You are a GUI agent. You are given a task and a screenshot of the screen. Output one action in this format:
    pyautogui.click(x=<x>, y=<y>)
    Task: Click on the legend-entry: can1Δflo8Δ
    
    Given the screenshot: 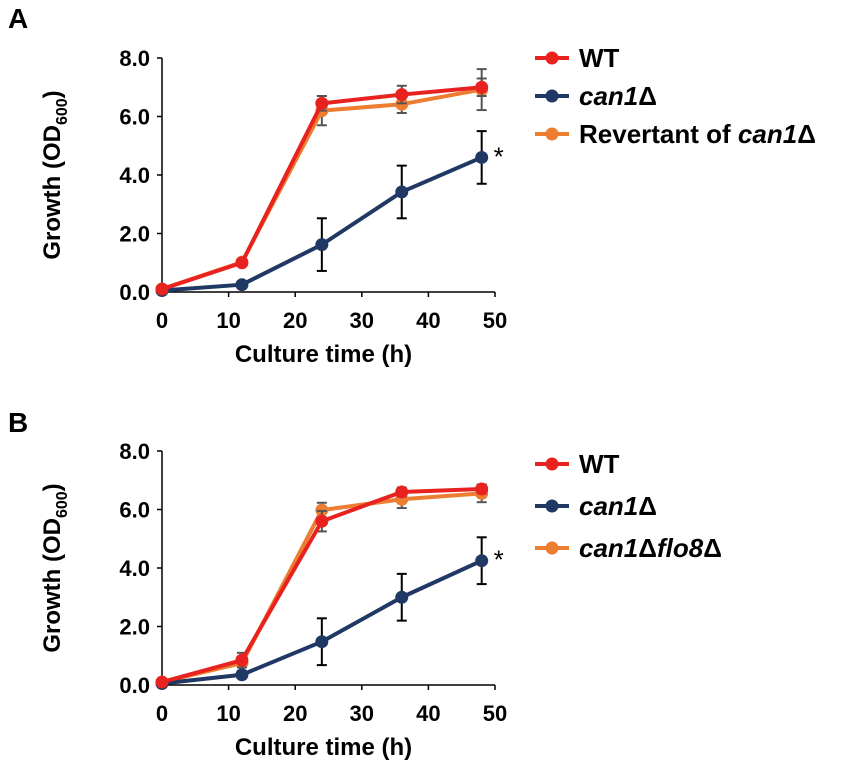 What is the action you would take?
    pyautogui.click(x=628, y=548)
    